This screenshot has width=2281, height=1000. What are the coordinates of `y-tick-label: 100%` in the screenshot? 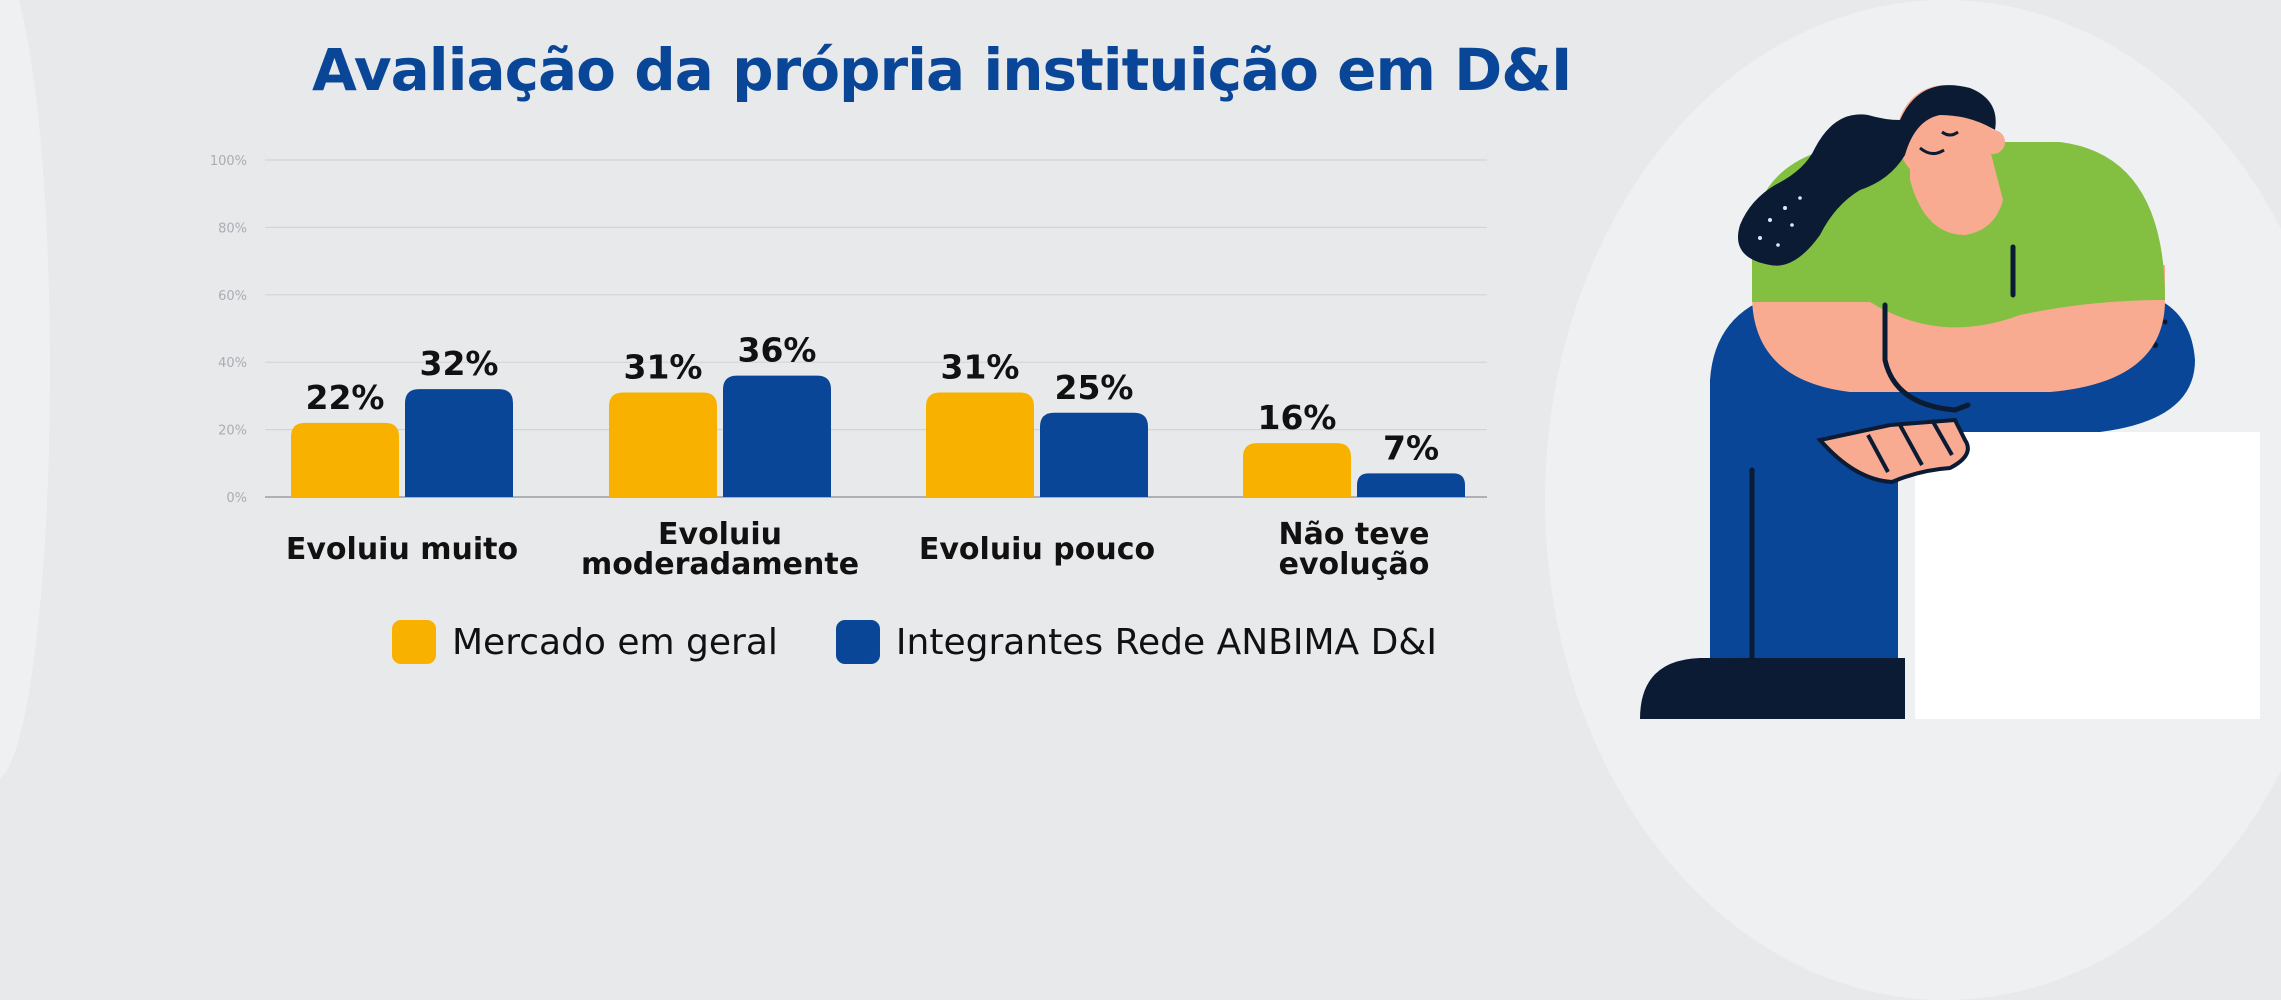 It's located at (228, 161).